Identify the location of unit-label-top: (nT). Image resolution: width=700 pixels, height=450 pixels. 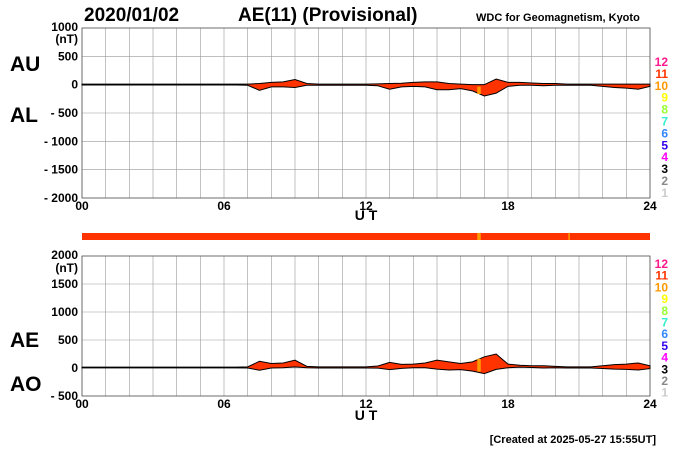
(66, 39).